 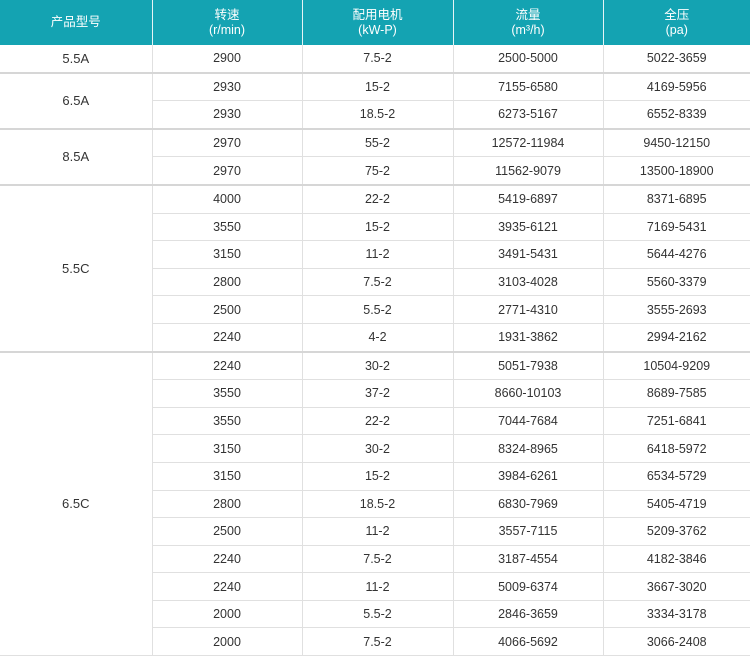 I want to click on flow-cell: 6273-5167, so click(x=528, y=115).